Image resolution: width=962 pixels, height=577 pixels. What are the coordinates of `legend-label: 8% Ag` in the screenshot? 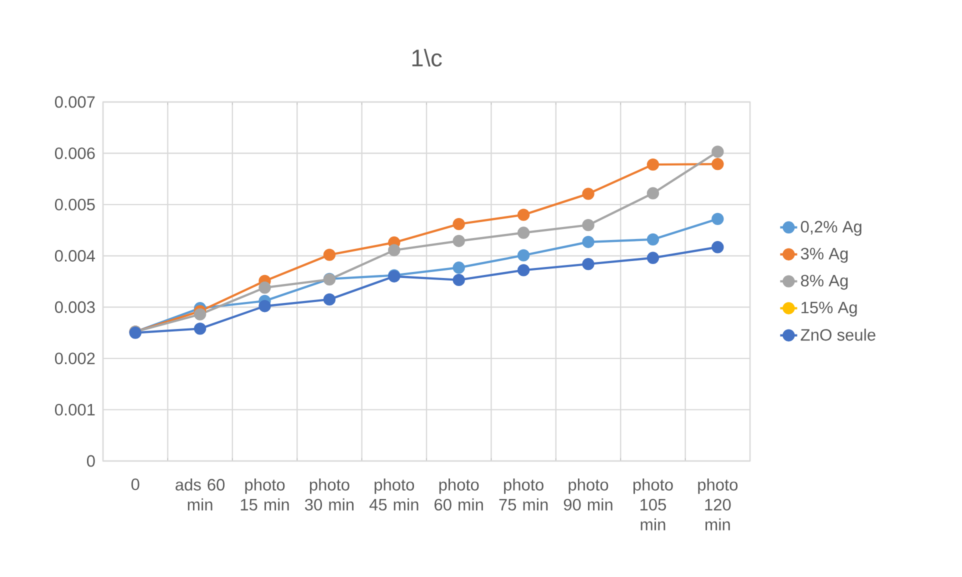 It's located at (824, 282).